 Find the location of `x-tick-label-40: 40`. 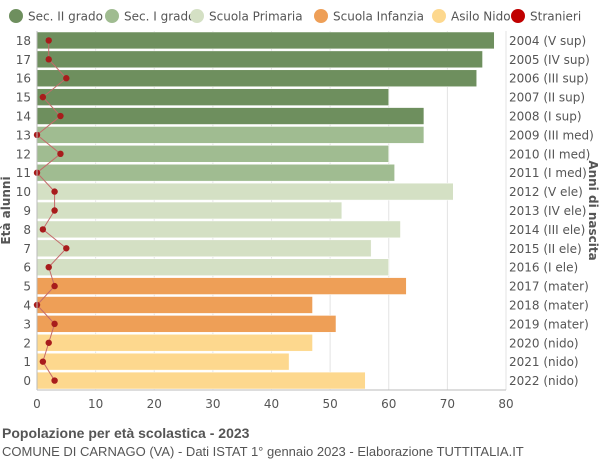

x-tick-label-40: 40 is located at coordinates (271, 404).